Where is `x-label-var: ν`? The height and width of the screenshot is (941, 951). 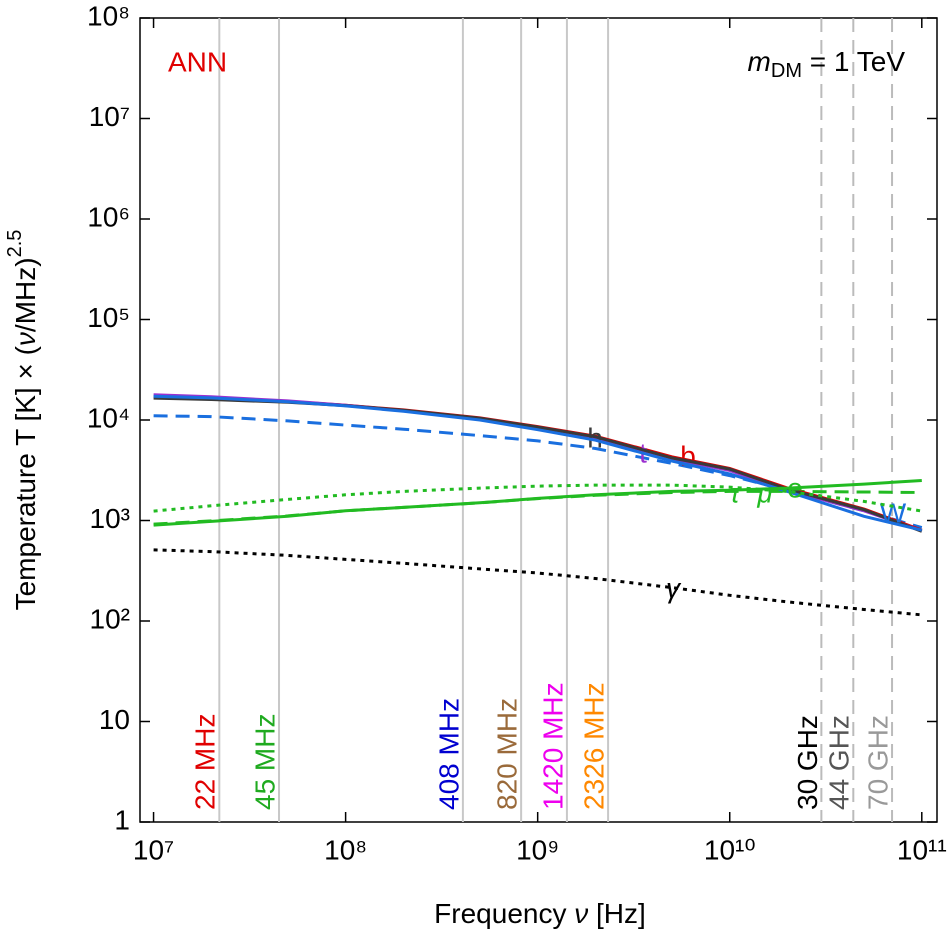 x-label-var: ν is located at coordinates (581, 913).